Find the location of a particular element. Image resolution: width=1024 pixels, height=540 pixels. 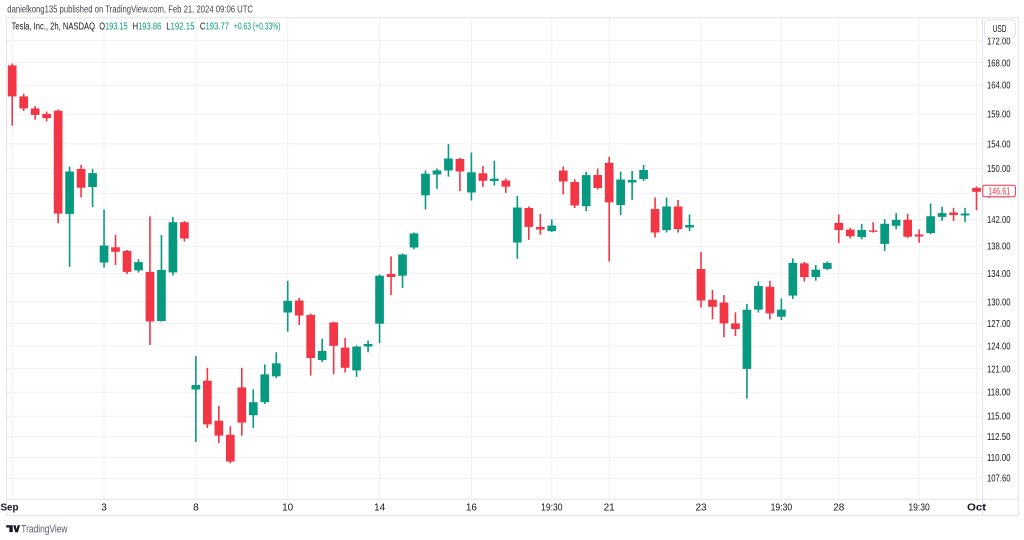

svg-text: 130.00 is located at coordinates (999, 302).